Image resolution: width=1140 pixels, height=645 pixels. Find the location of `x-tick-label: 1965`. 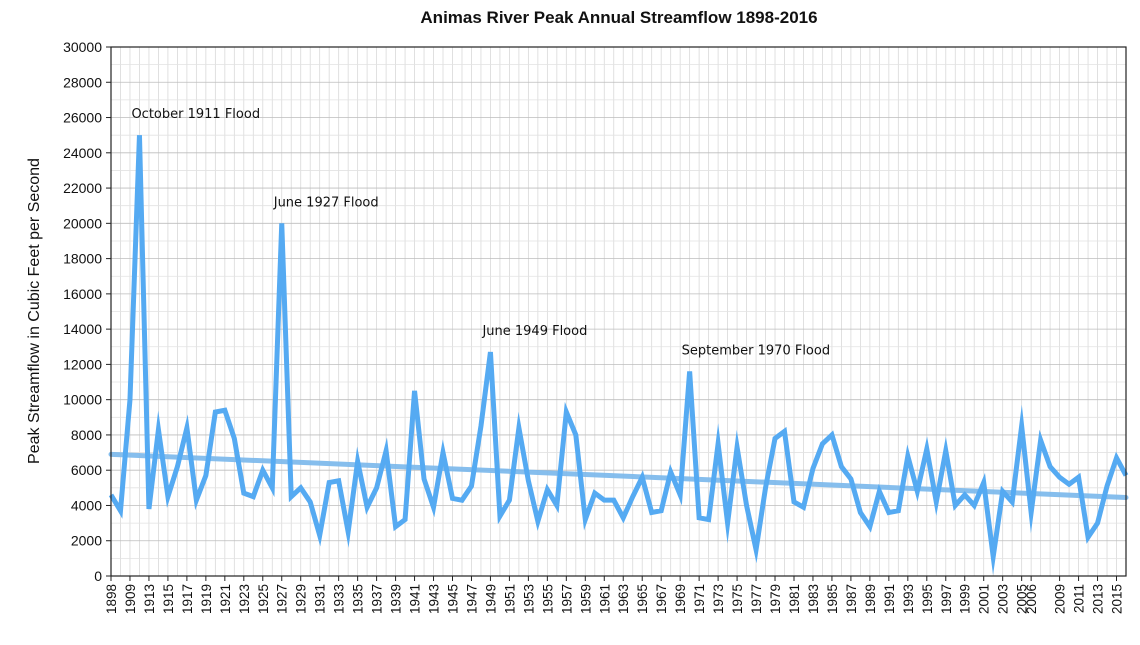

x-tick-label: 1965 is located at coordinates (642, 599).